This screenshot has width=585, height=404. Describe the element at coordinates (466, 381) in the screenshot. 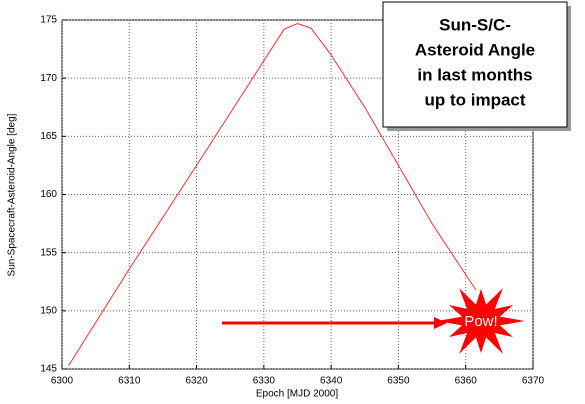

I see `x-tick-label: 6360` at that location.